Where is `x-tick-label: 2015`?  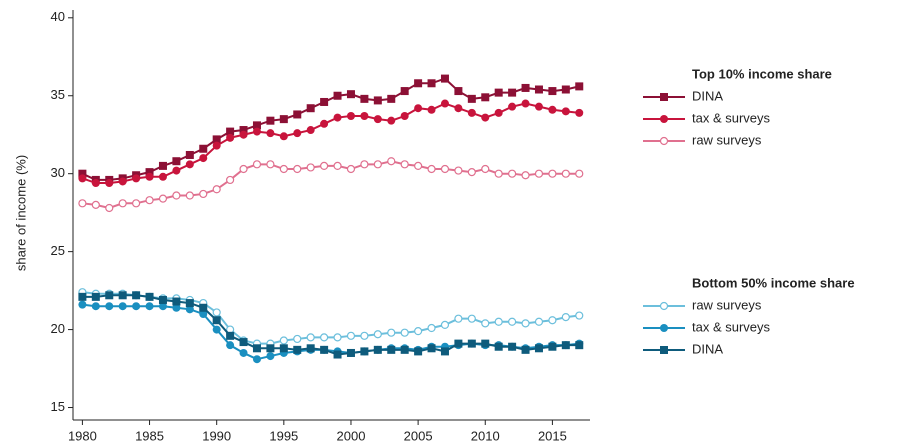 x-tick-label: 2015 is located at coordinates (552, 435).